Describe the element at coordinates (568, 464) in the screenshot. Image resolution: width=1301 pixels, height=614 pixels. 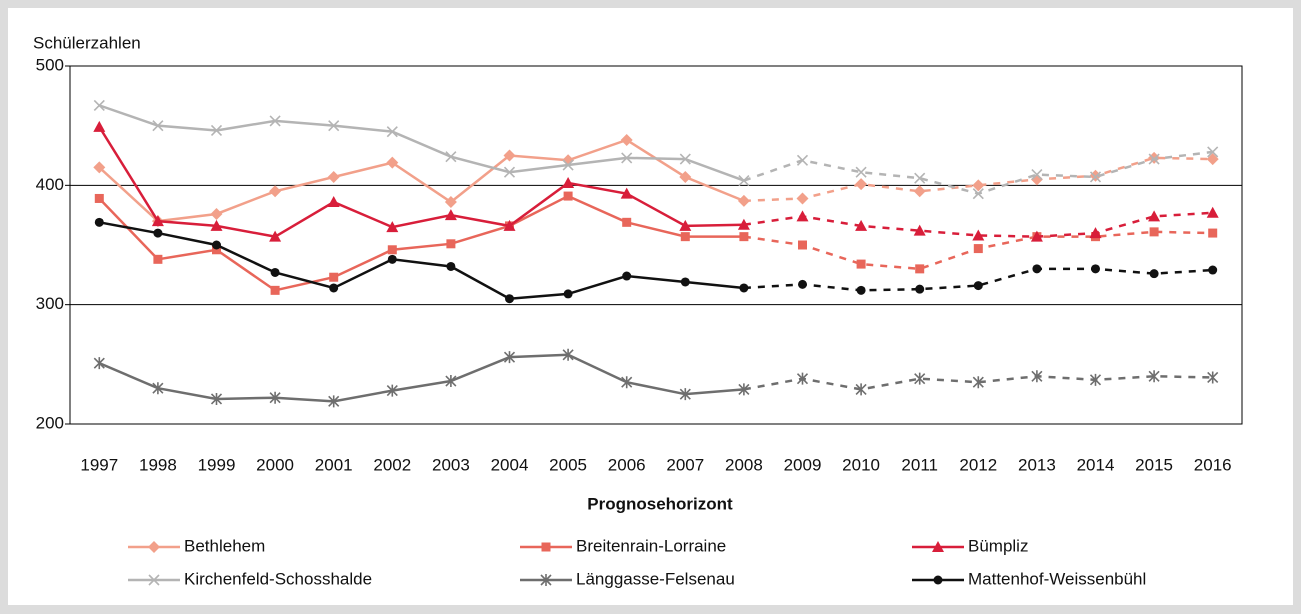
I see `x-tick-label: 2005` at that location.